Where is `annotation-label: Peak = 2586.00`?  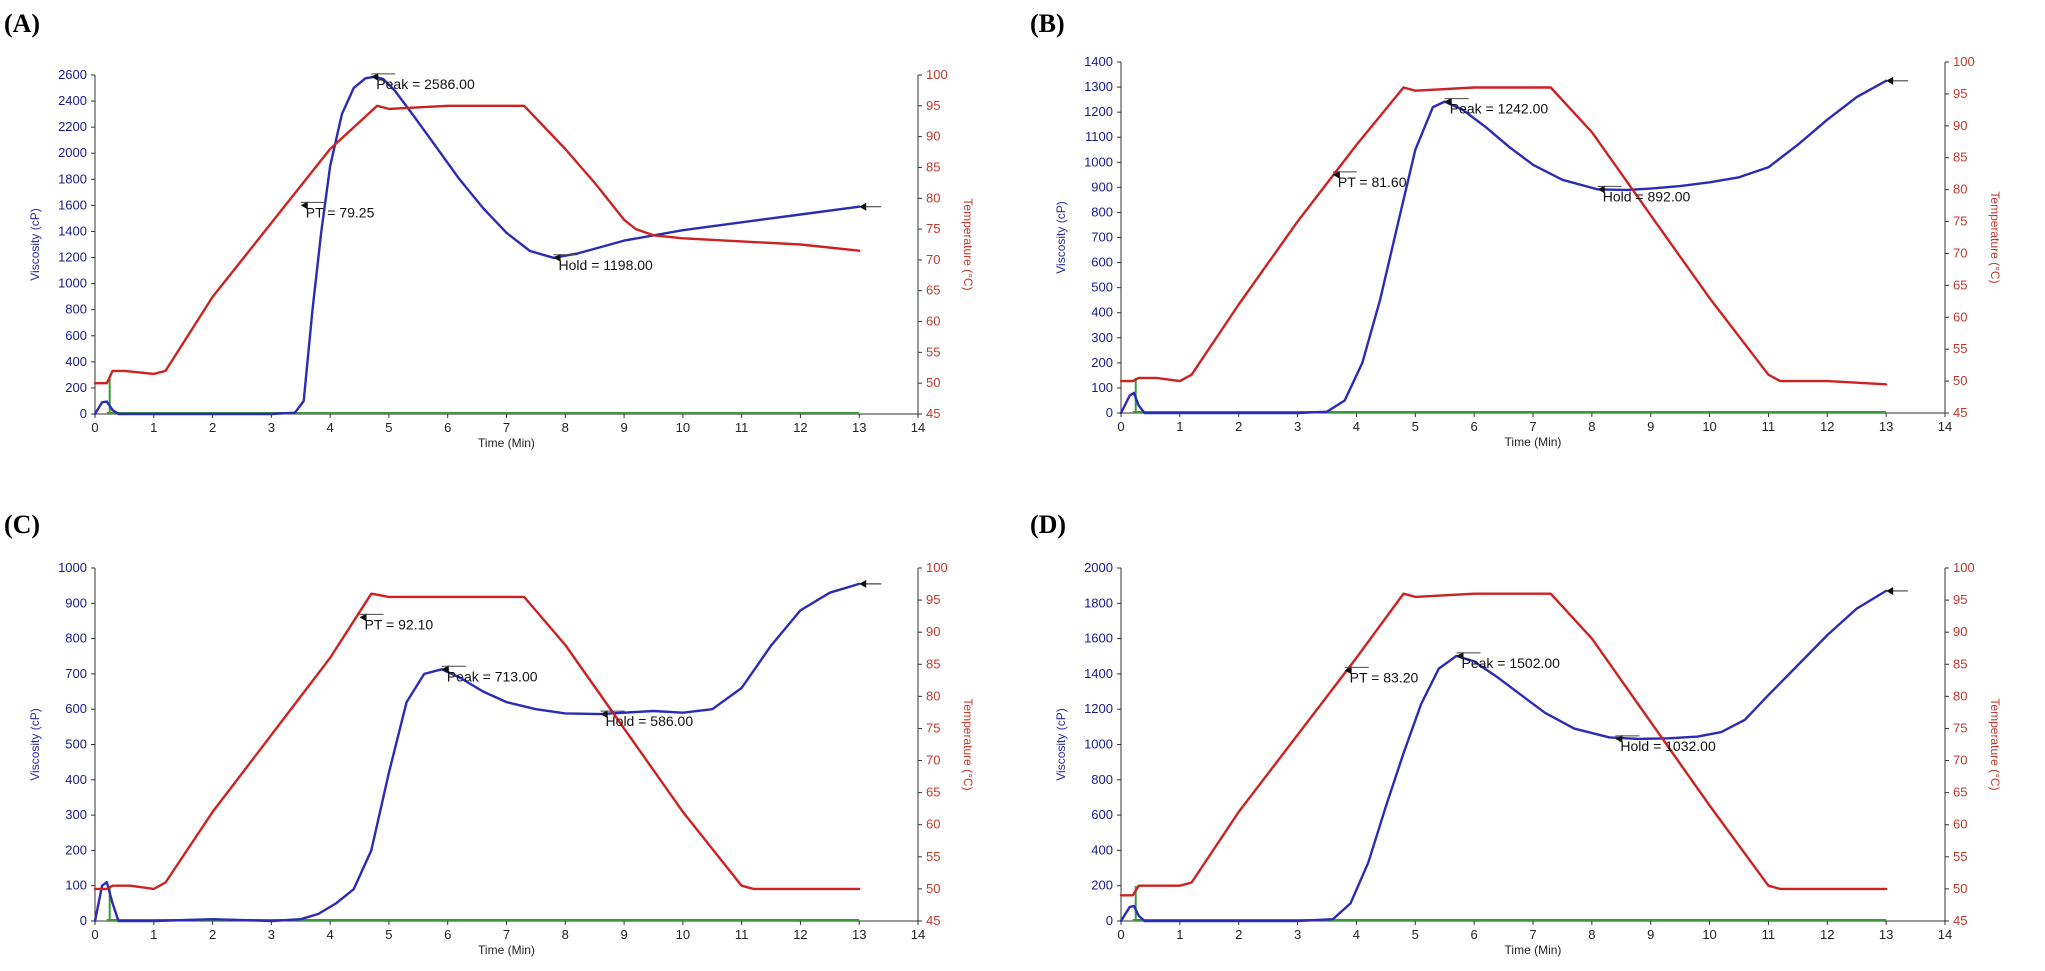
annotation-label: Peak = 2586.00 is located at coordinates (425, 84).